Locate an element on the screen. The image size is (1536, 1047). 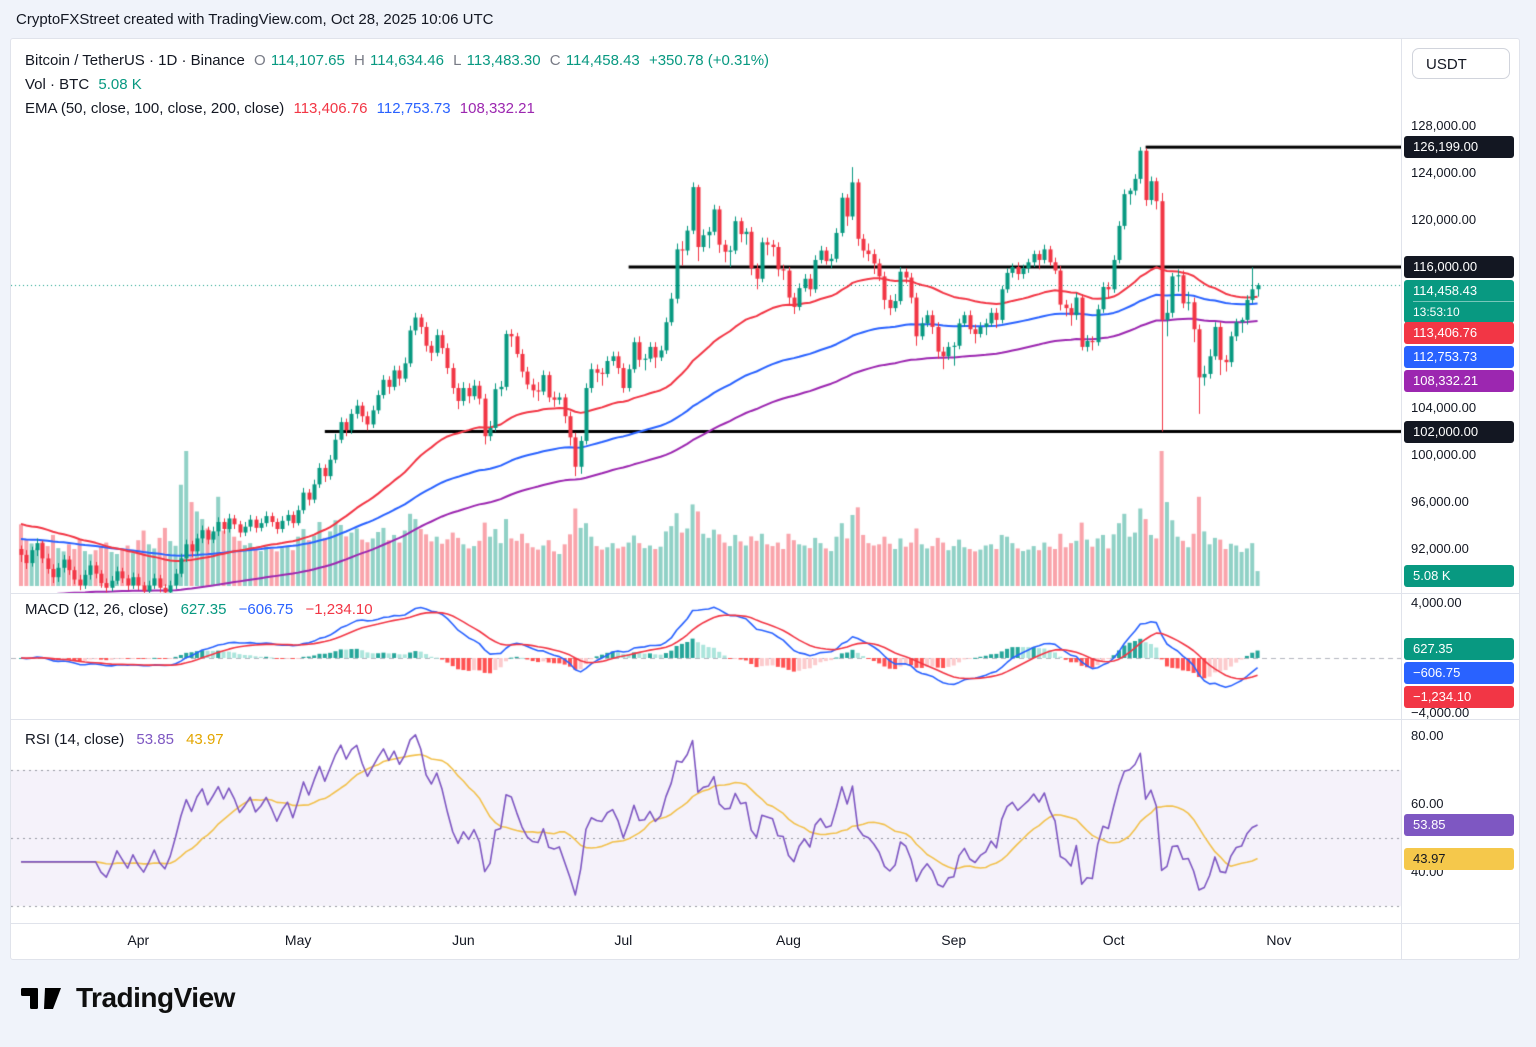
scale-tick-label: 60.00 is located at coordinates (1427, 803).